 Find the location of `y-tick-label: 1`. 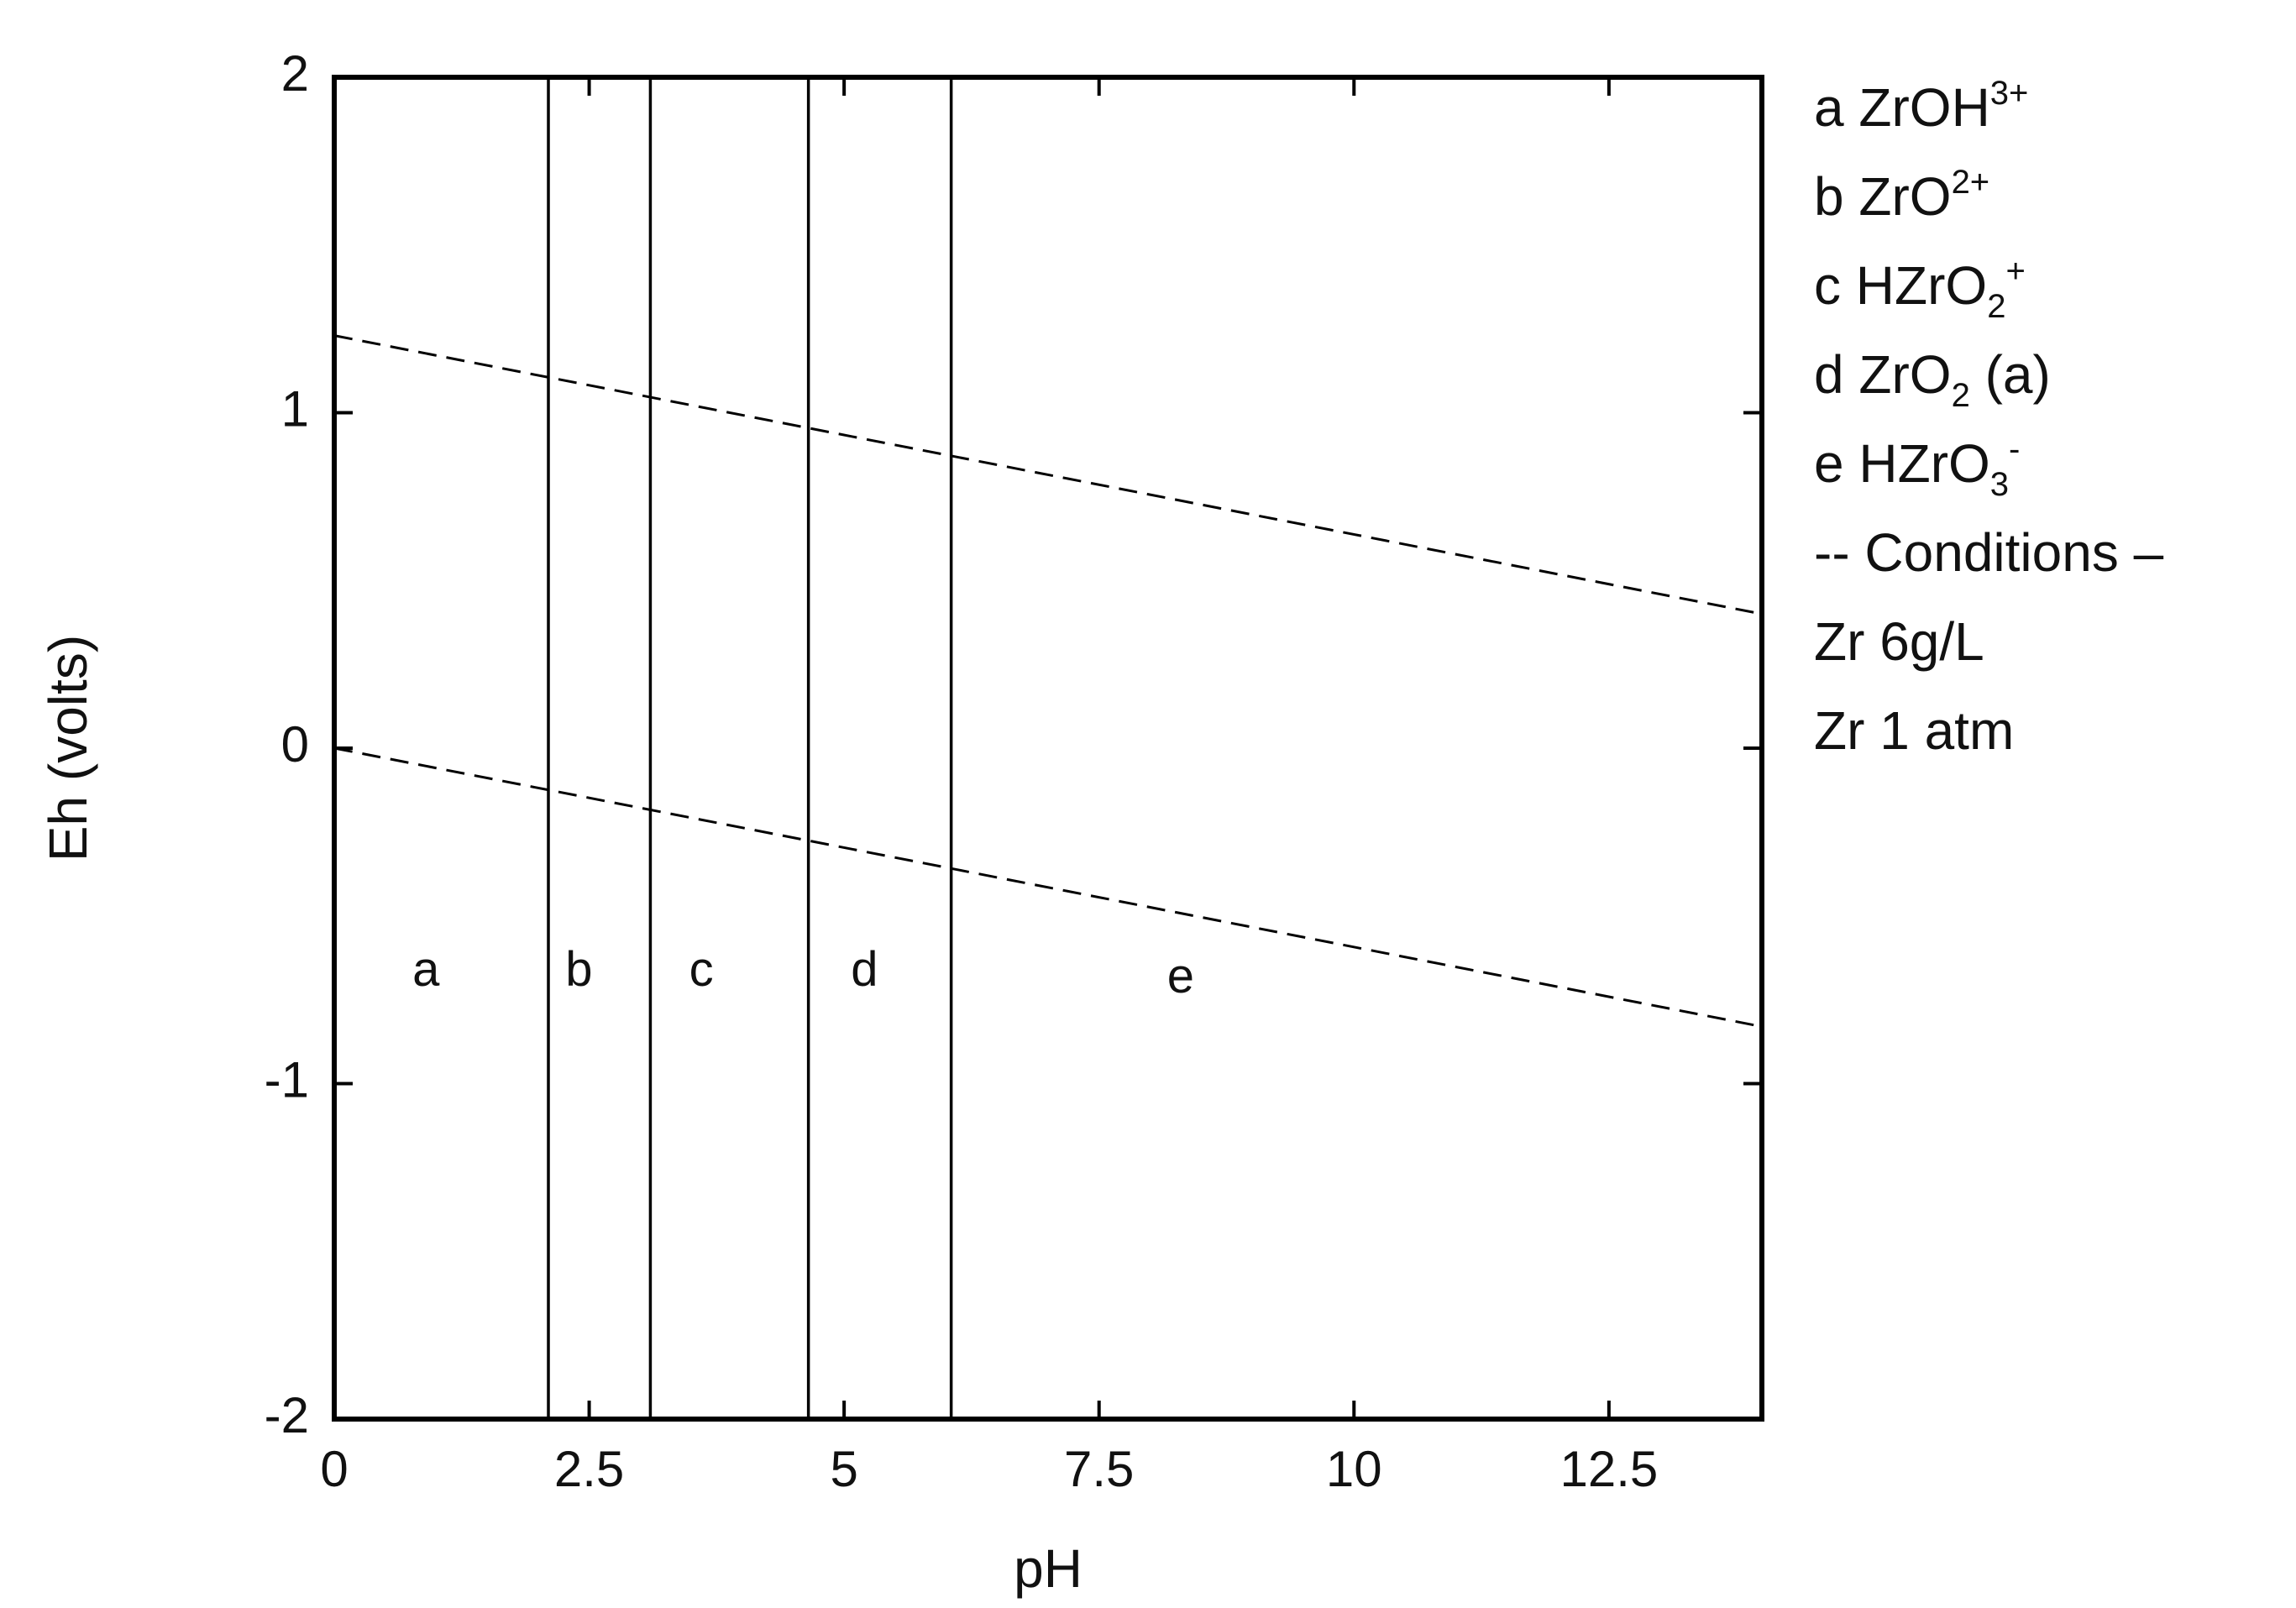

y-tick-label: 1 is located at coordinates (295, 409).